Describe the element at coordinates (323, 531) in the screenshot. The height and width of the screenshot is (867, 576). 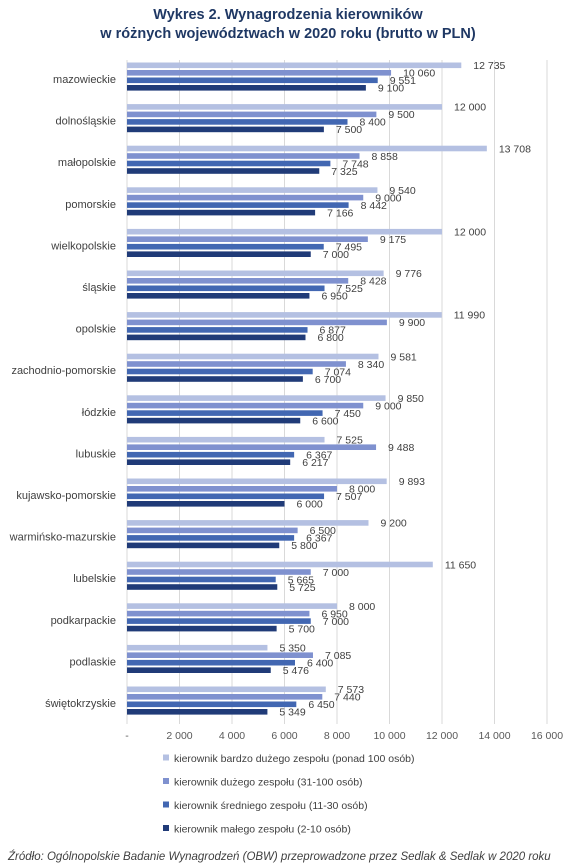
I see `value-label: 6 500` at that location.